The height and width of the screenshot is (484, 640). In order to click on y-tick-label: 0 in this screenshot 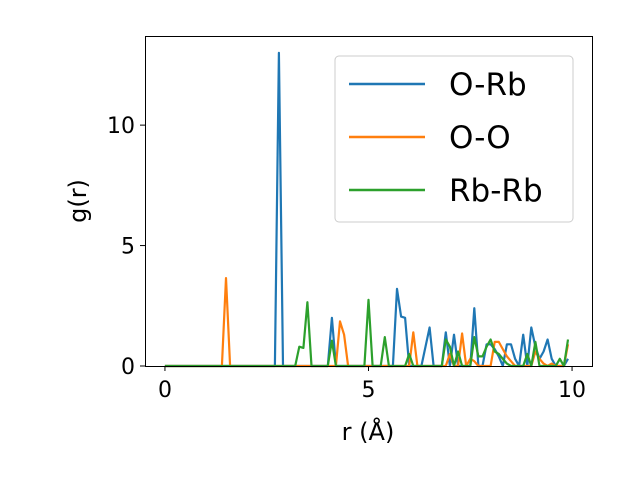, I will do `click(128, 367)`.